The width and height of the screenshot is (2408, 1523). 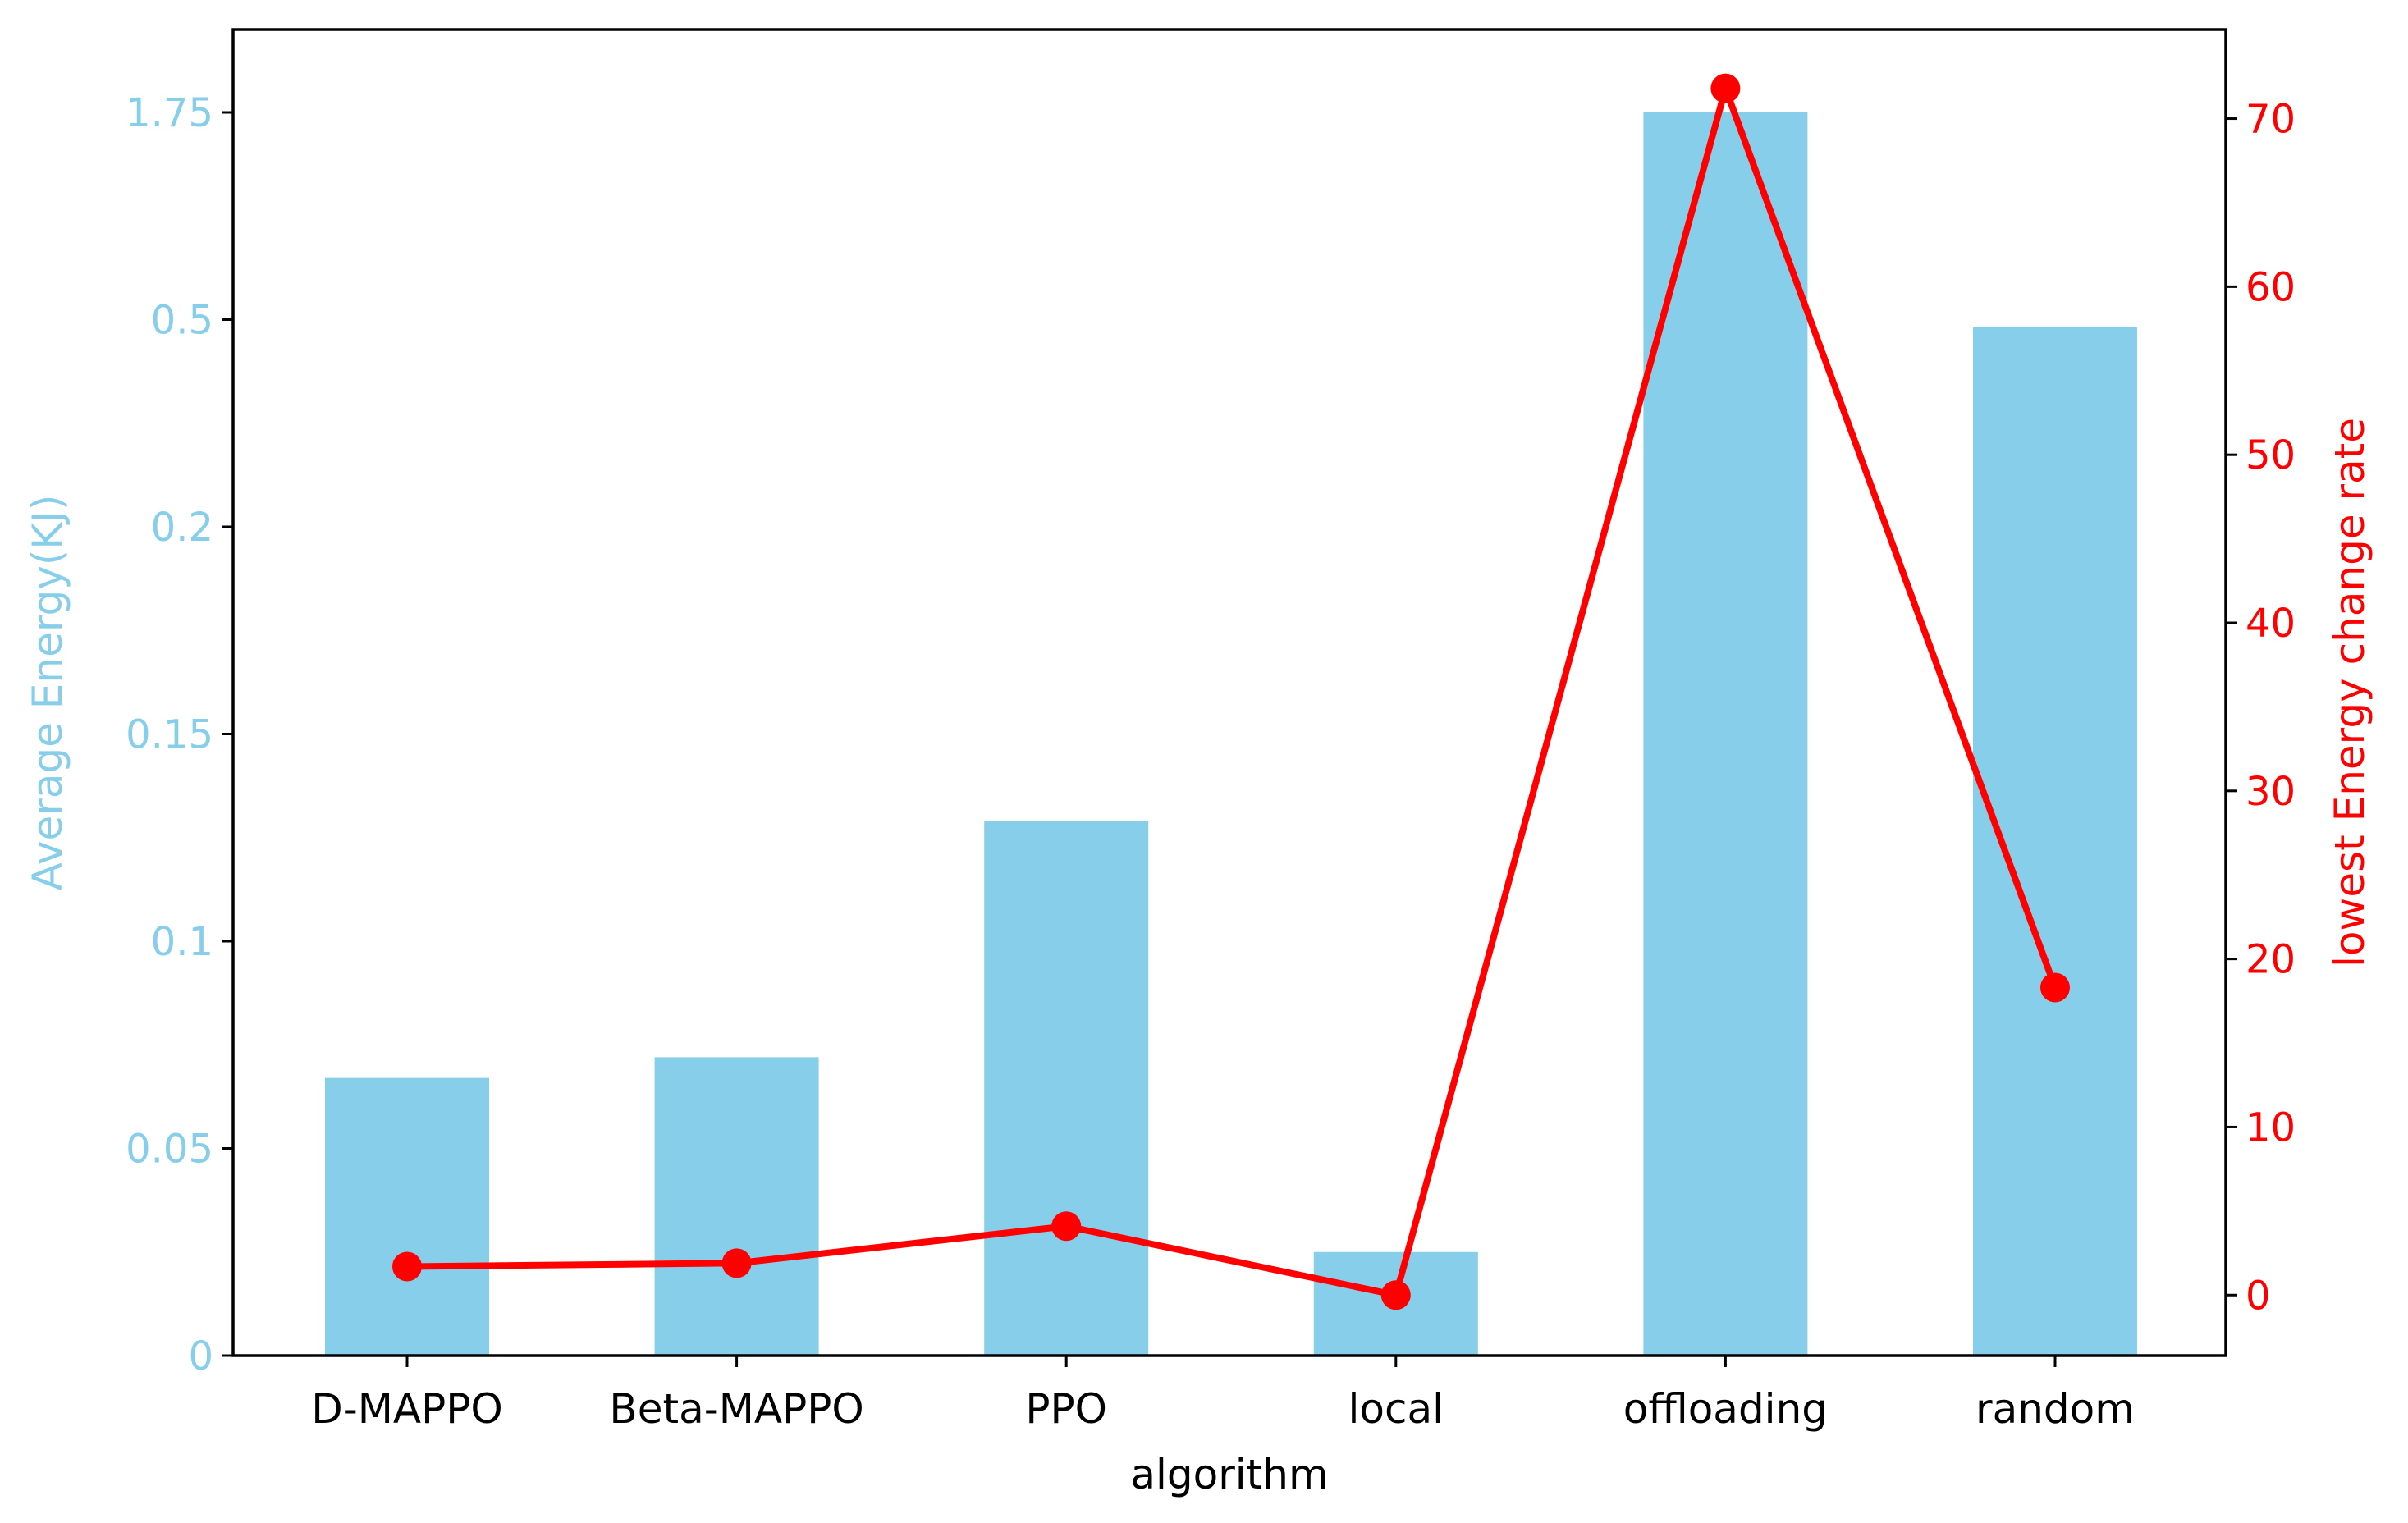 I want to click on x-axis-label: algorithm, so click(x=1229, y=1474).